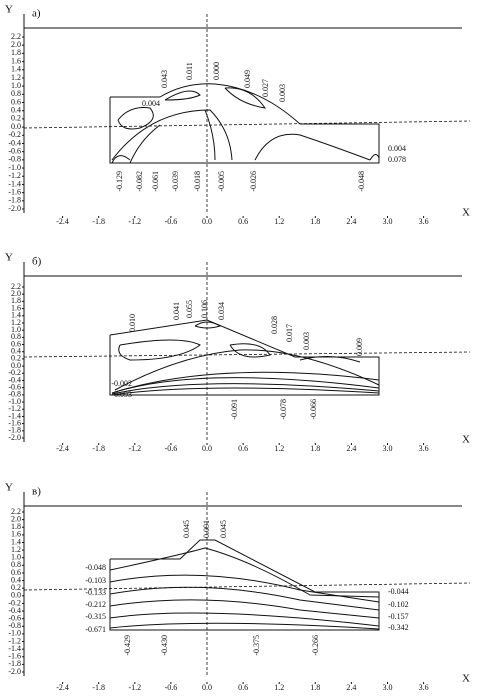 This screenshot has height=698, width=482. I want to click on contour-label: -0.429, so click(127, 645).